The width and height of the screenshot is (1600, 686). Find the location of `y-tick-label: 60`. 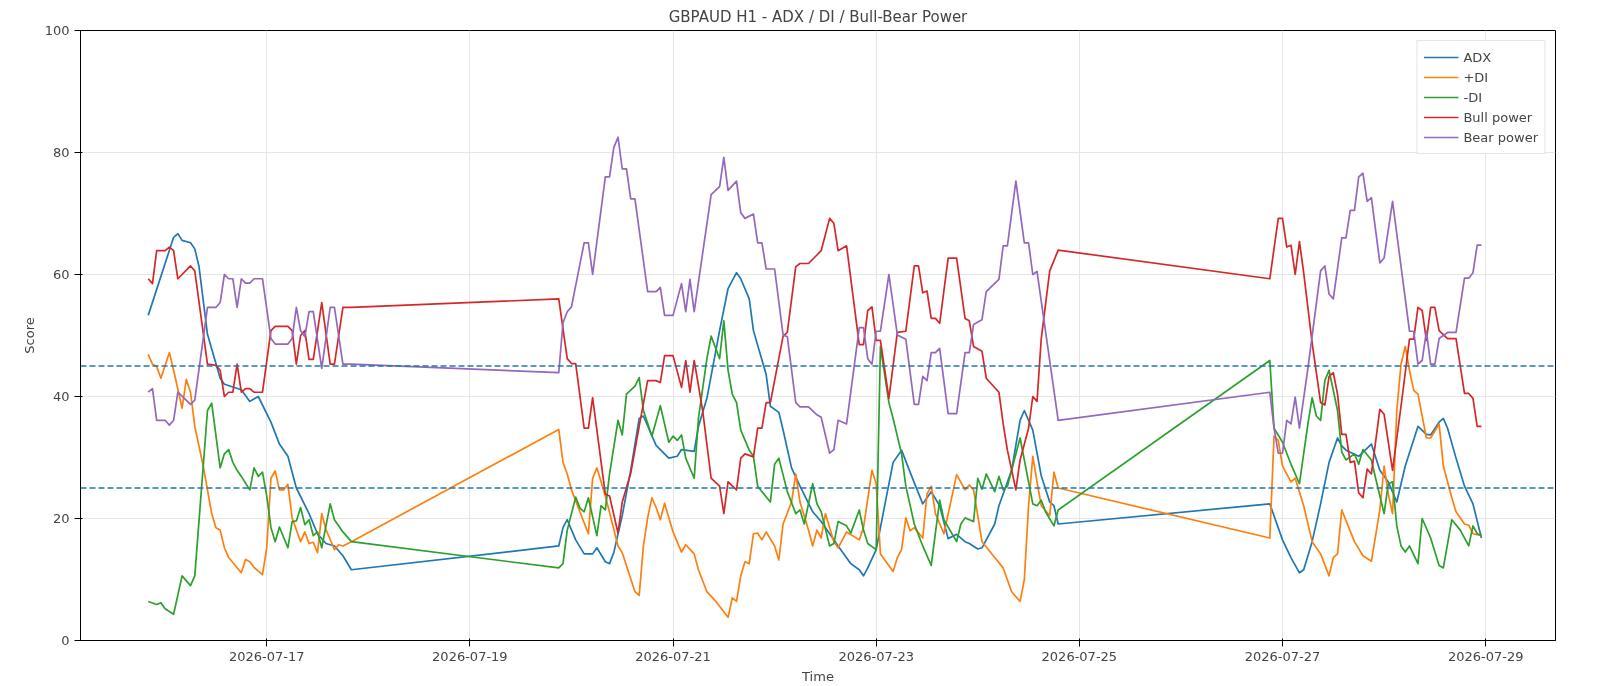

y-tick-label: 60 is located at coordinates (61, 274).